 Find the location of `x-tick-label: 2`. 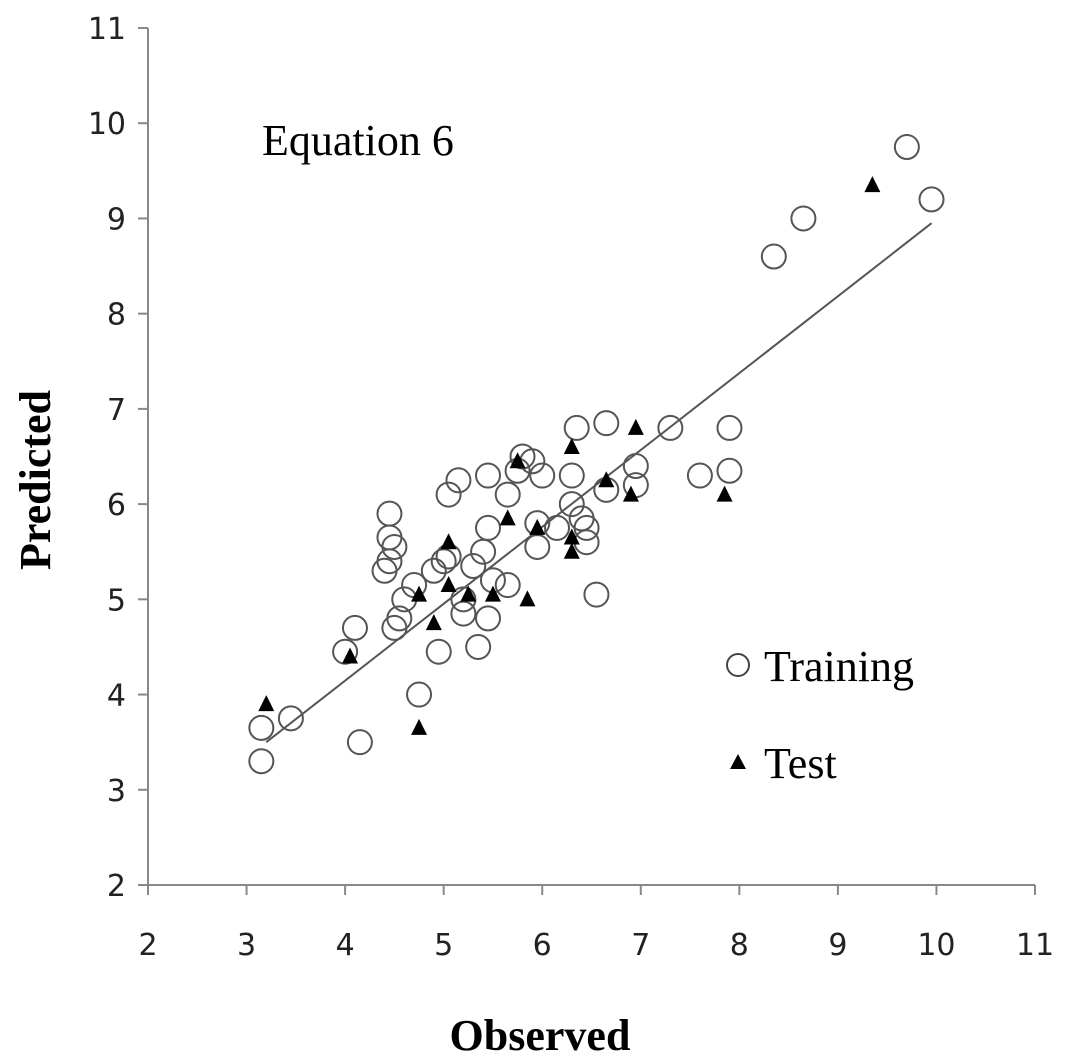

x-tick-label: 2 is located at coordinates (147, 945).